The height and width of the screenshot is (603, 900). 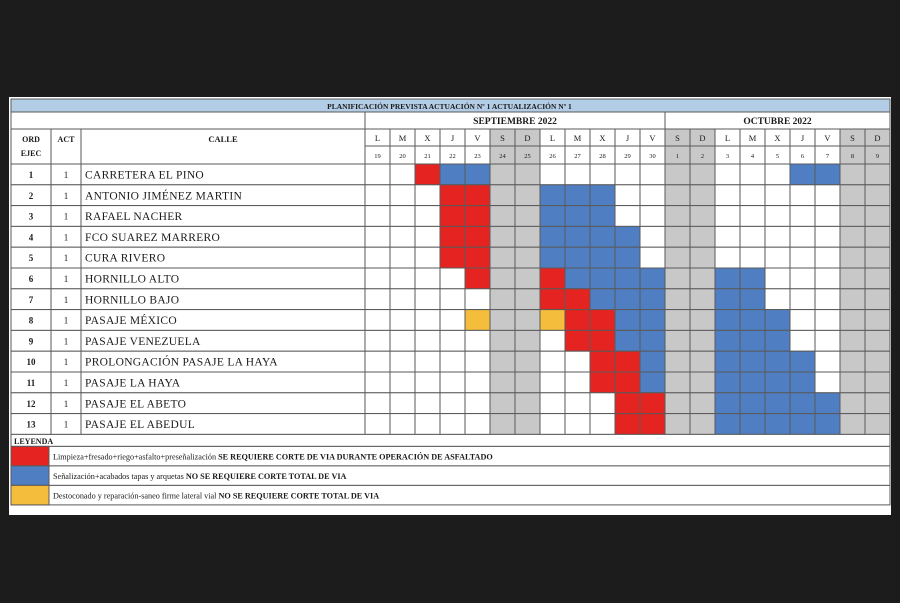 I want to click on row-ord: 3, so click(x=31, y=217).